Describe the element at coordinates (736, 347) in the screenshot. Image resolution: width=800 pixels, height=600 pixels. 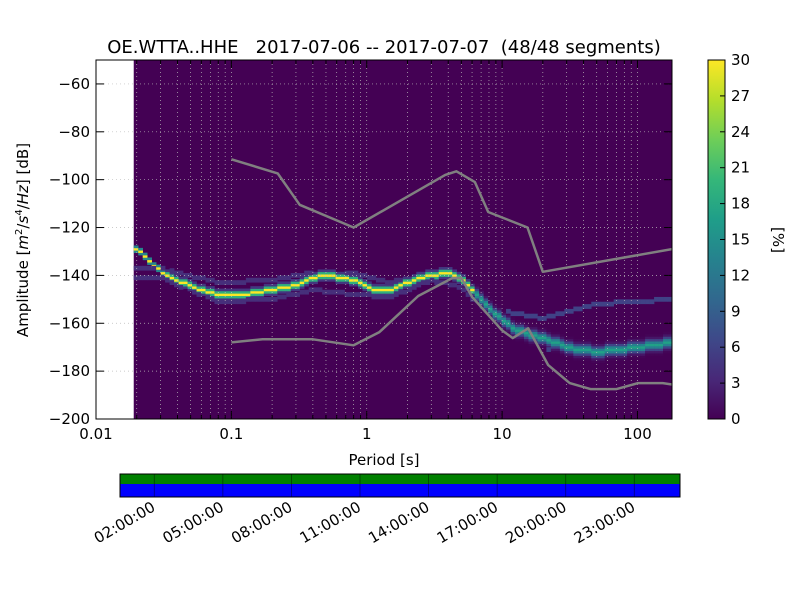
I see `colorbar-tick-label: 6` at that location.